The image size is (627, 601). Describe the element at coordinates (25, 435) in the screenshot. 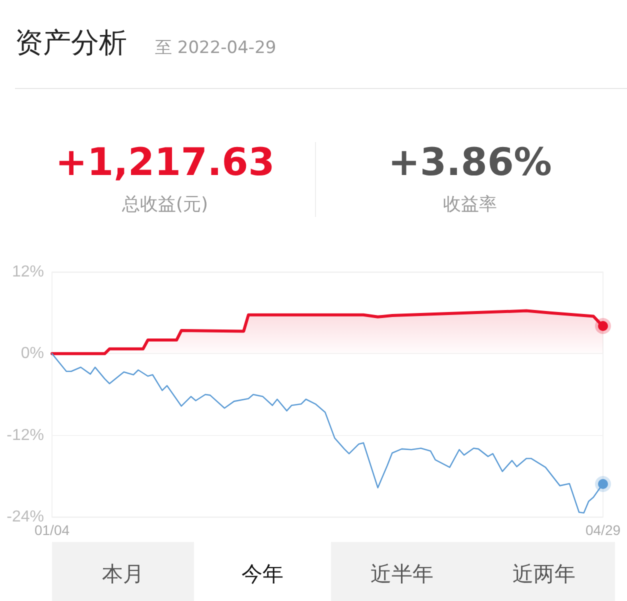

I see `y-tick-label: -12%` at that location.